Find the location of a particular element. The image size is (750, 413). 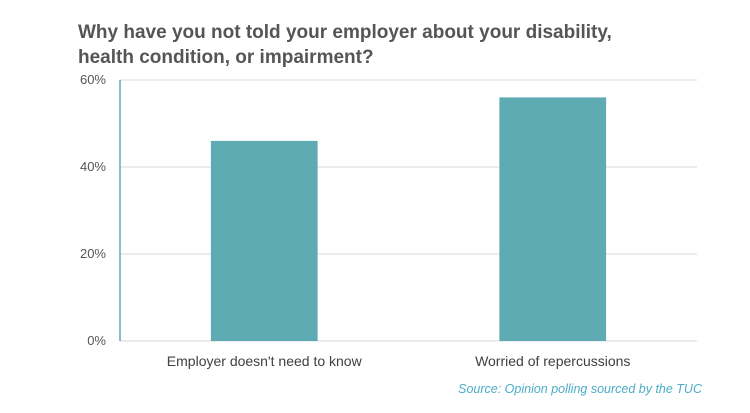

y-tick-label: 0% is located at coordinates (96, 340).